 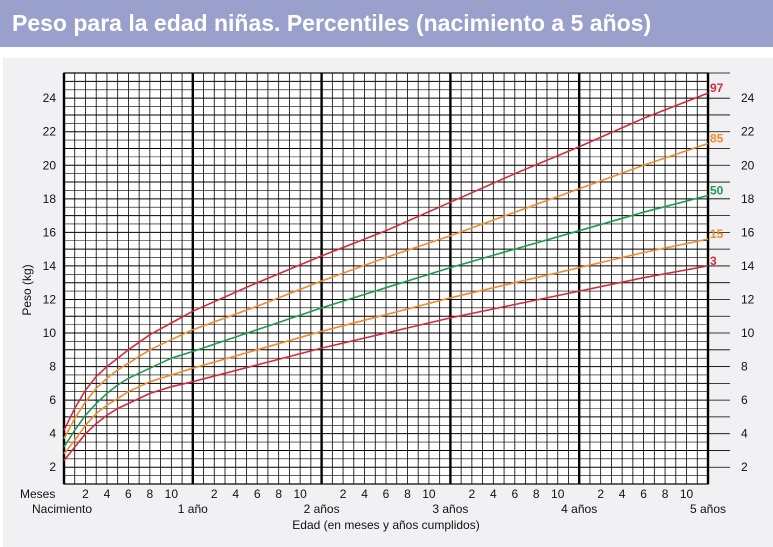 I want to click on percentile-label-15: 15, so click(x=717, y=234).